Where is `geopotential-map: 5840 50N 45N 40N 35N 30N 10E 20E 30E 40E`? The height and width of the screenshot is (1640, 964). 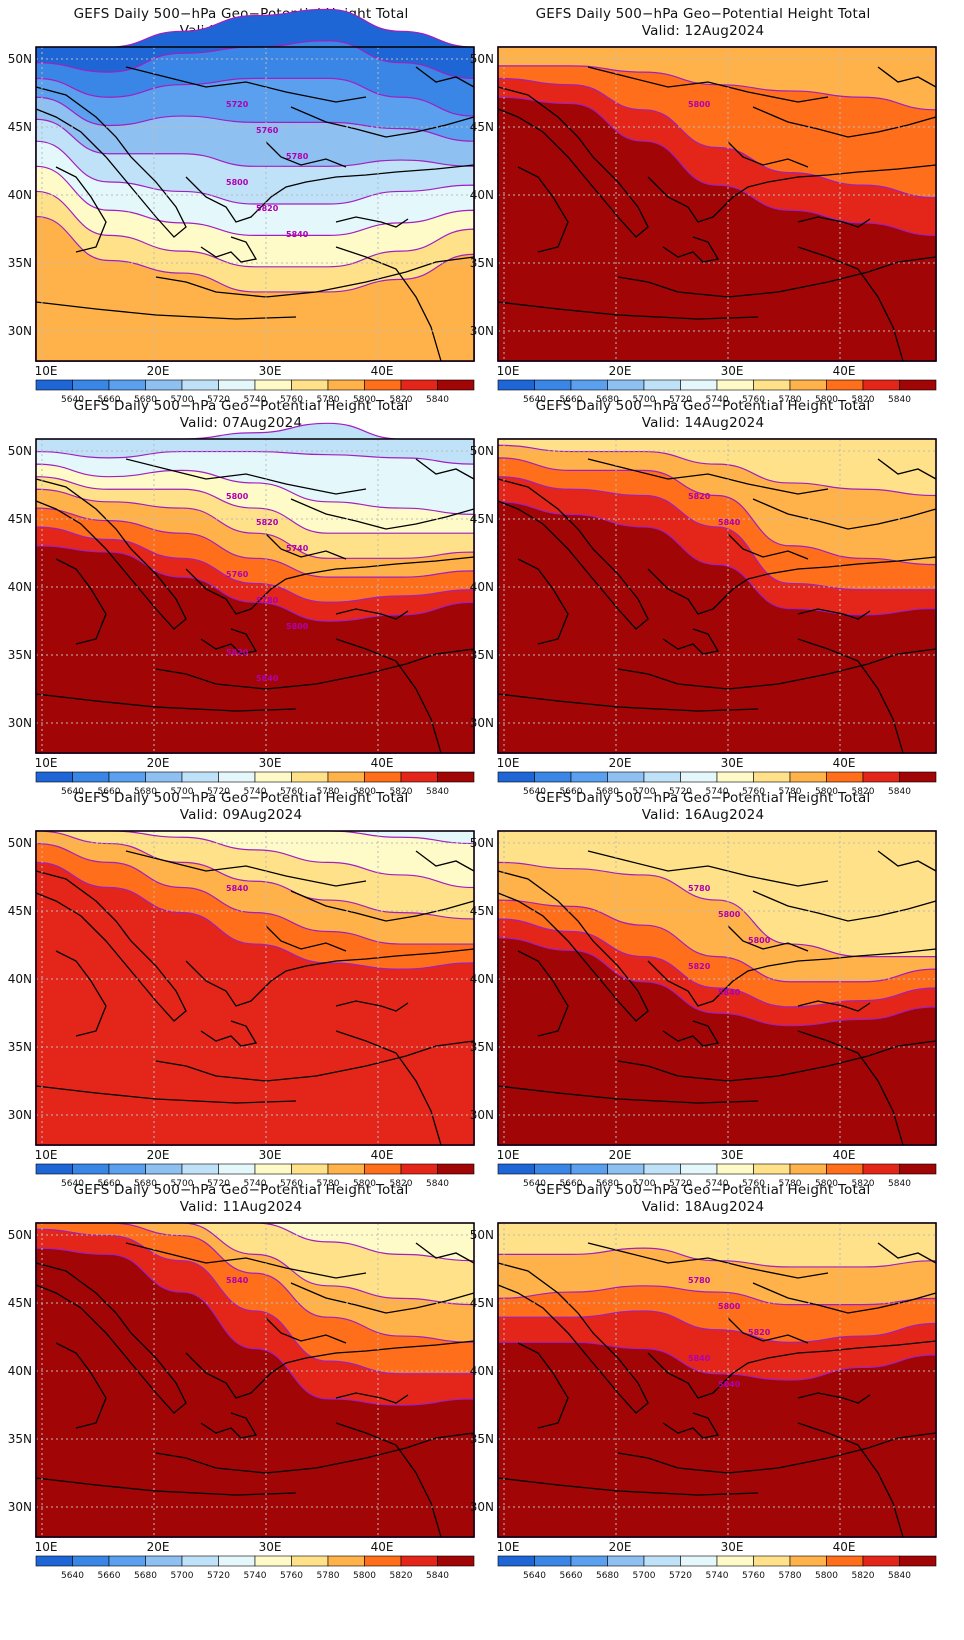 geopotential-map: 5840 50N 45N 40N 35N 30N 10E 20E 30E 40E is located at coordinates (241, 996).